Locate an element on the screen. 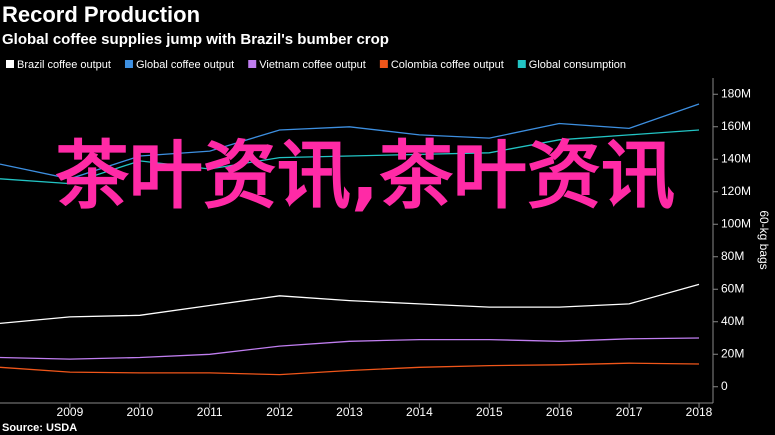  source: Source: USDA is located at coordinates (39, 428).